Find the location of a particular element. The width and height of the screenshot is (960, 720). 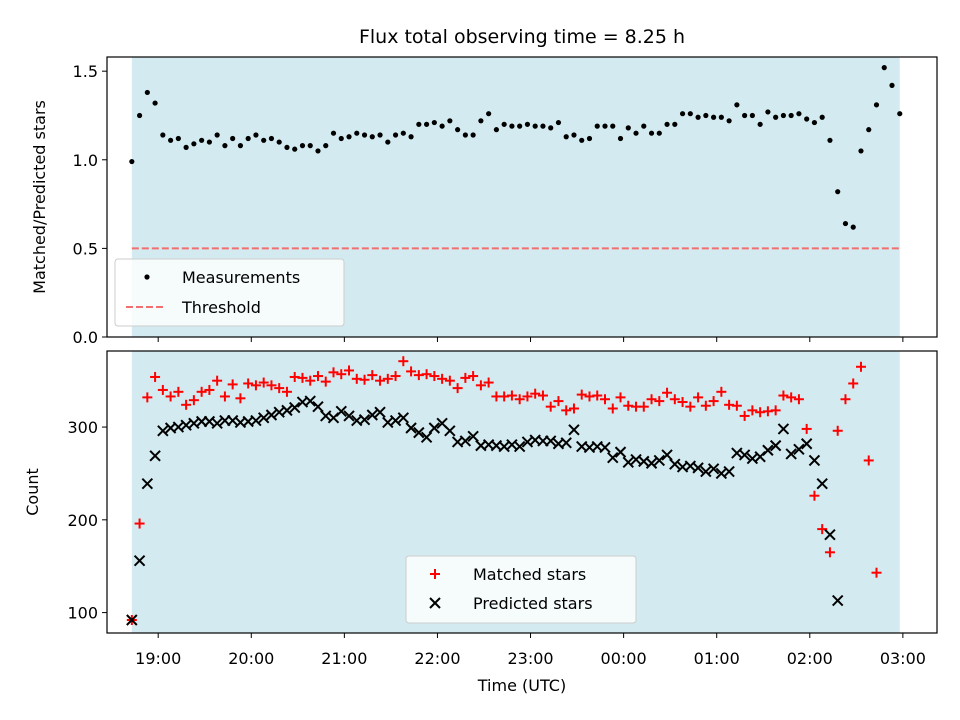

bottom-y-axis-label: Count is located at coordinates (32, 492).